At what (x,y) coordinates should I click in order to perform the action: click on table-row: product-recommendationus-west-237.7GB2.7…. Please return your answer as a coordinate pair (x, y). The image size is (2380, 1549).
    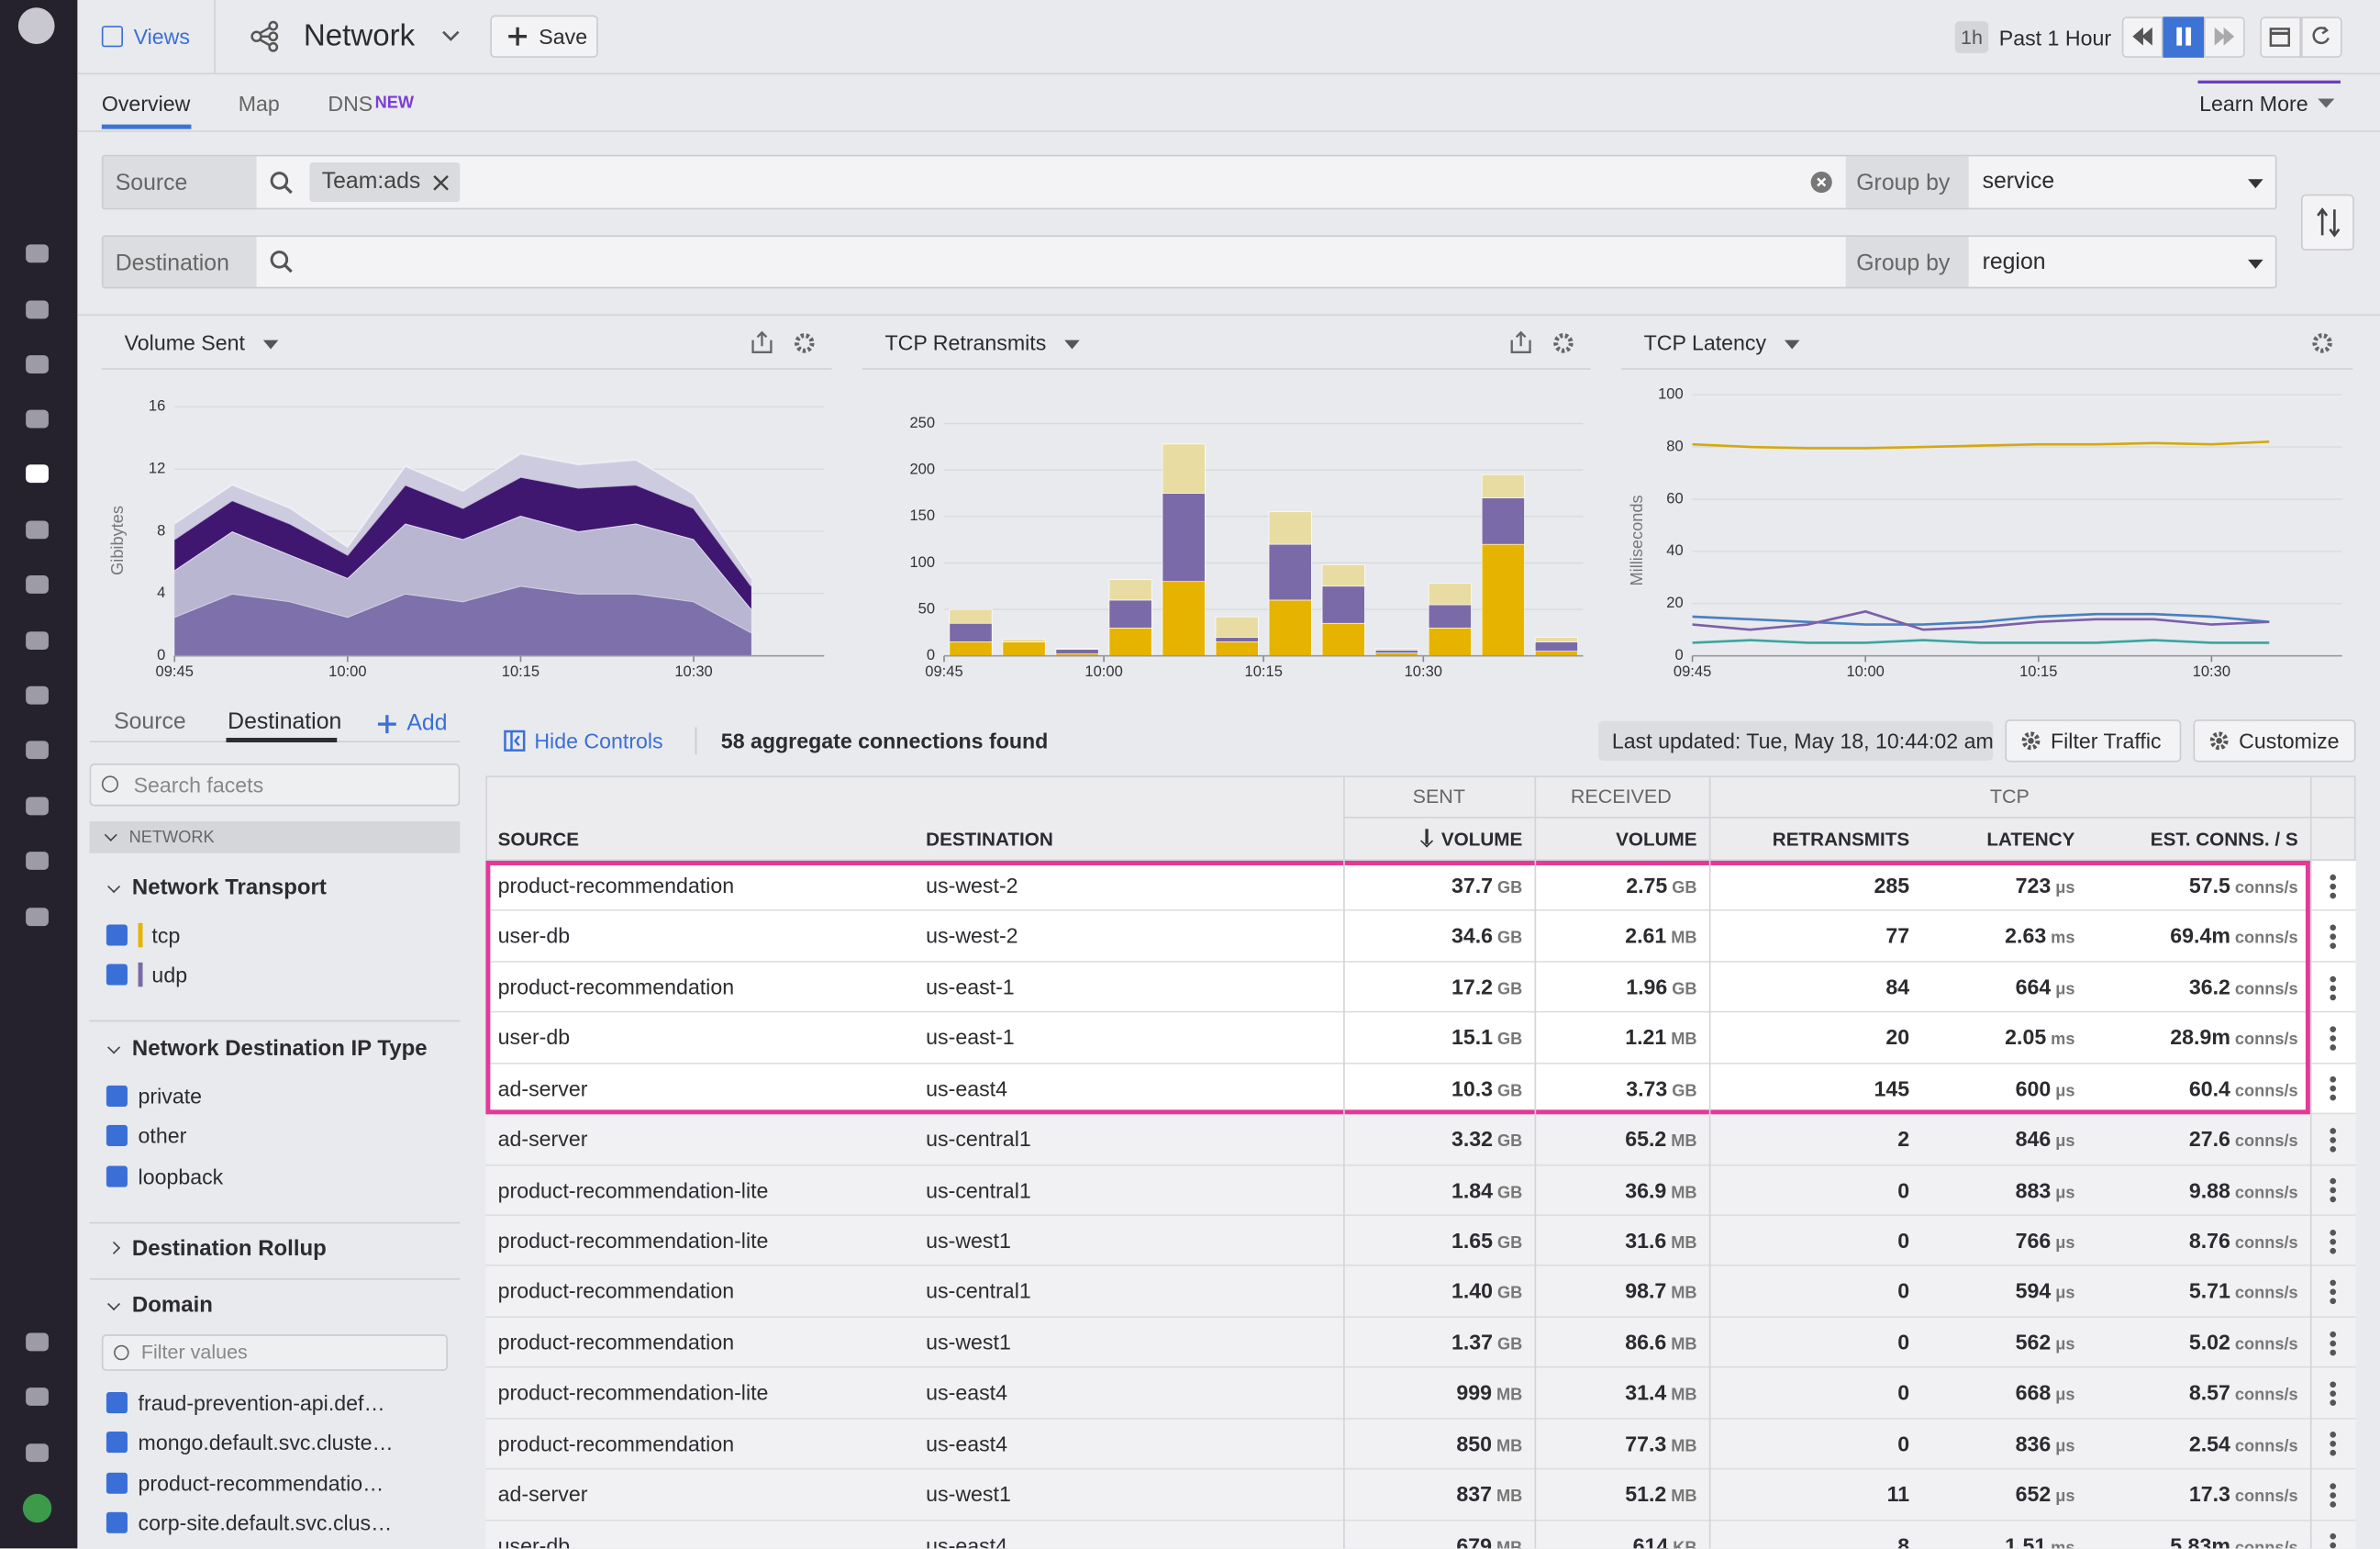
    Looking at the image, I should click on (1420, 886).